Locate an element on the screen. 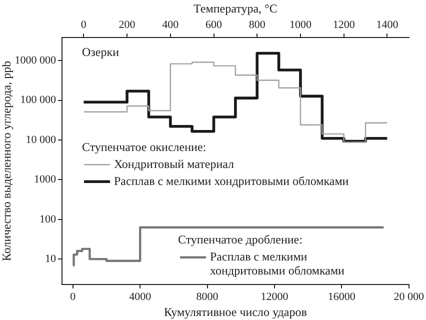  y-tick-label: 10 is located at coordinates (50, 258).